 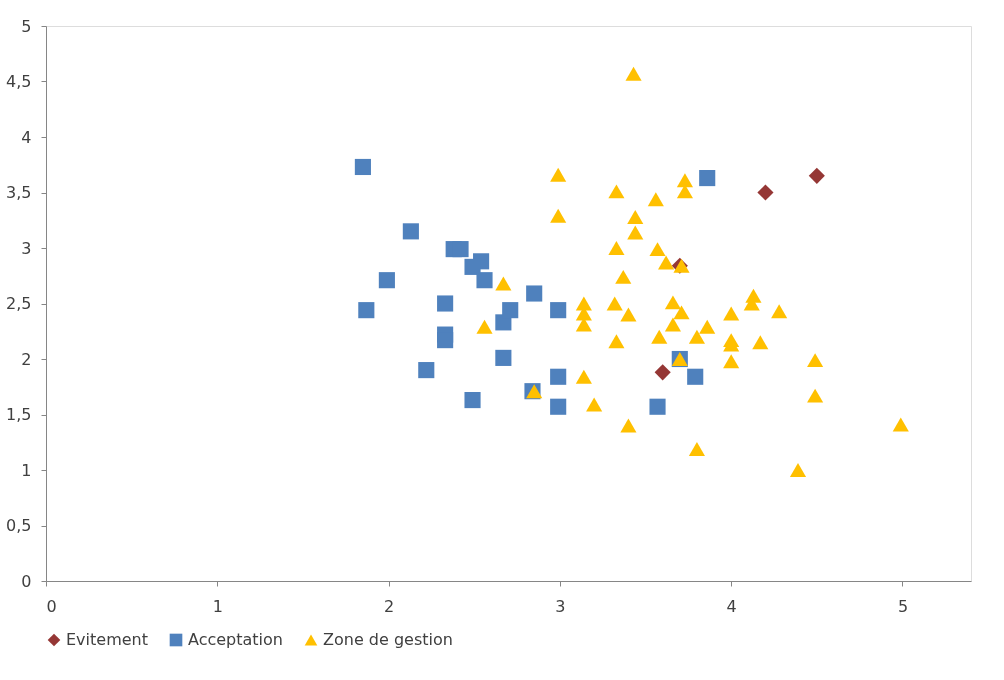 What do you see at coordinates (19, 414) in the screenshot?
I see `y-tick-label: 1,5` at bounding box center [19, 414].